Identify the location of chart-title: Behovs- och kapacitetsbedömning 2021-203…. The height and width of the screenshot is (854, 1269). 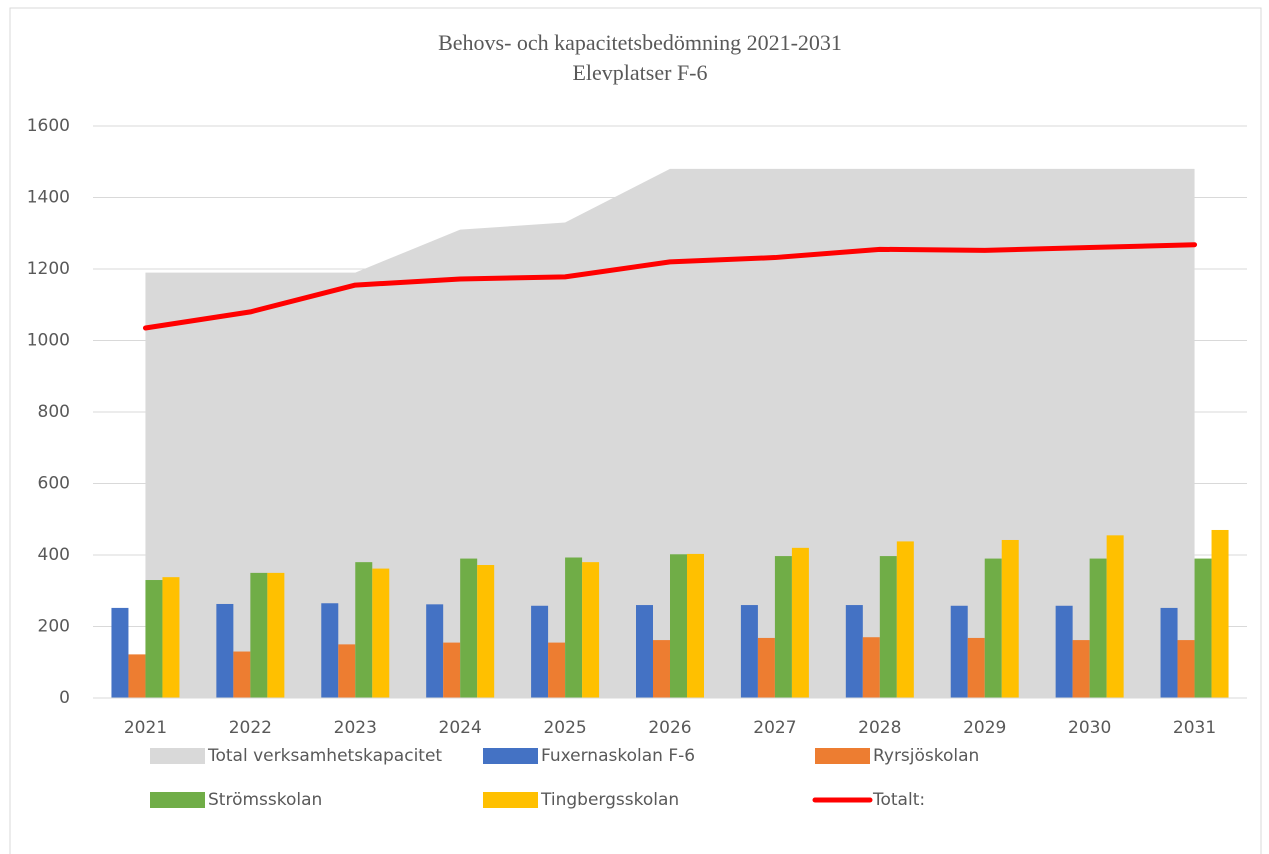
(640, 42).